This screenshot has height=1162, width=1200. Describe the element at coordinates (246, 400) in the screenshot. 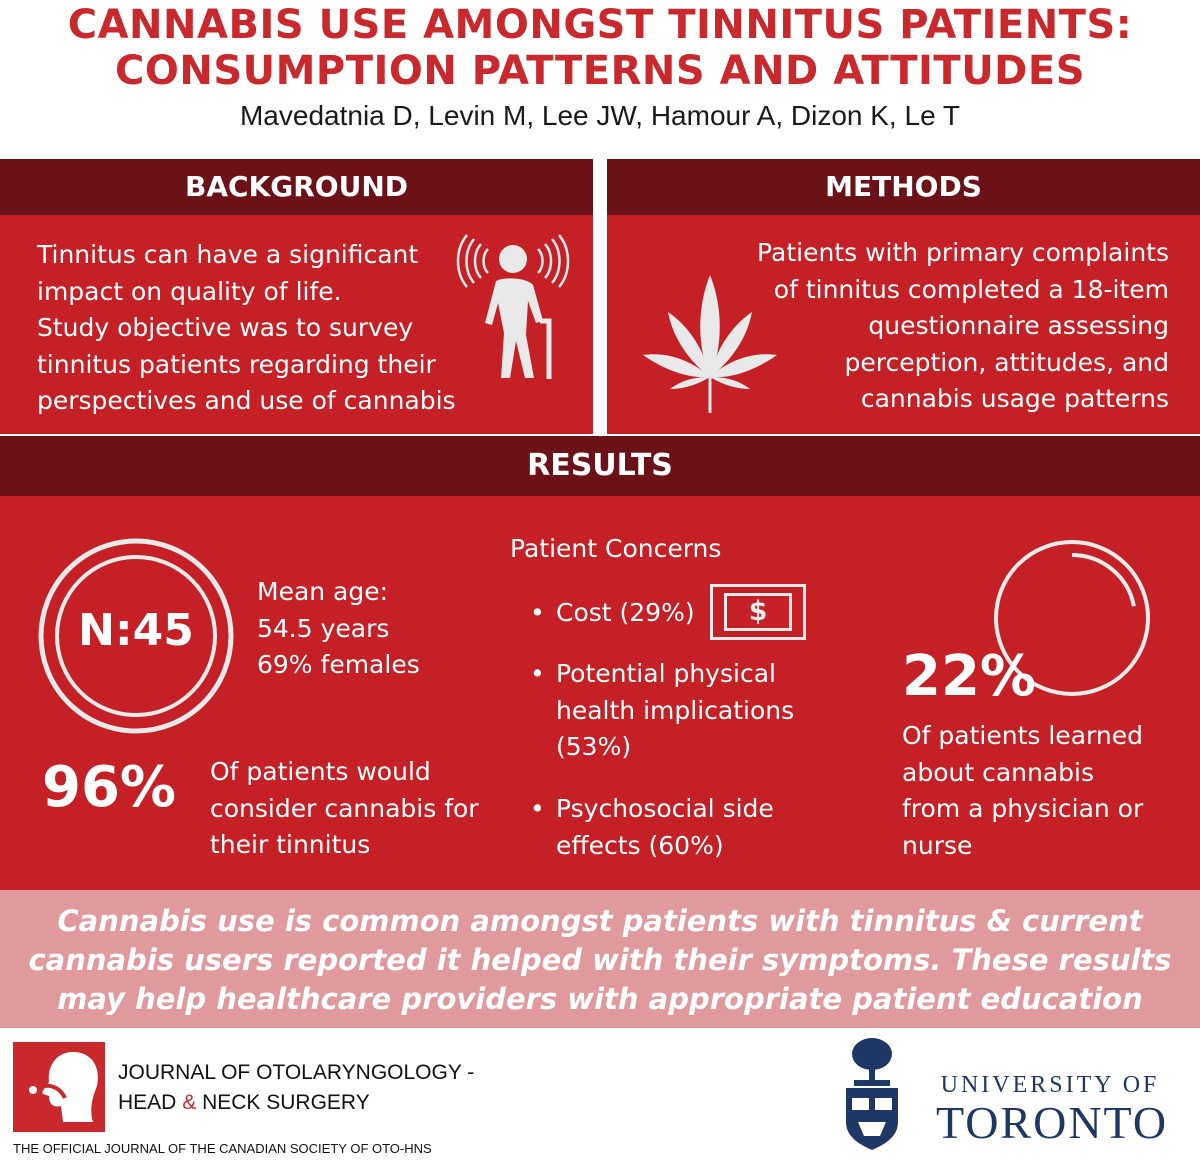

I see `background-line: perspectives and use of cannabis` at that location.